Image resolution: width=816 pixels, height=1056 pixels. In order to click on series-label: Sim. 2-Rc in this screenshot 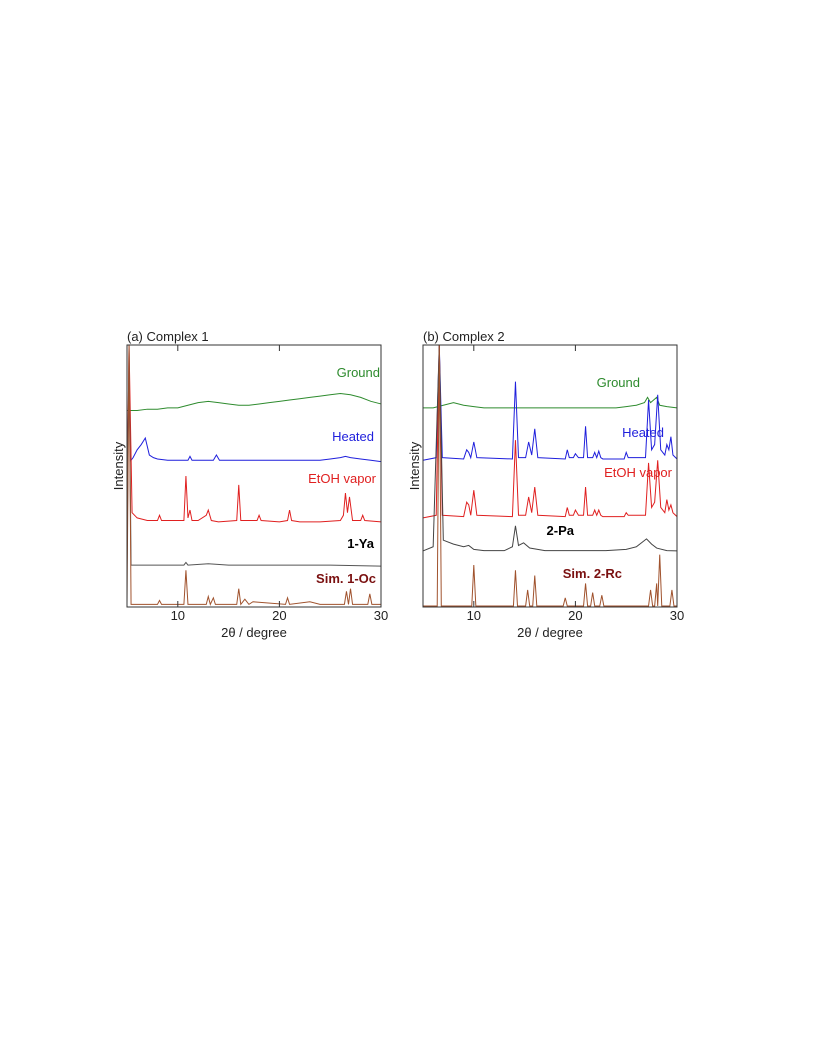, I will do `click(592, 573)`.